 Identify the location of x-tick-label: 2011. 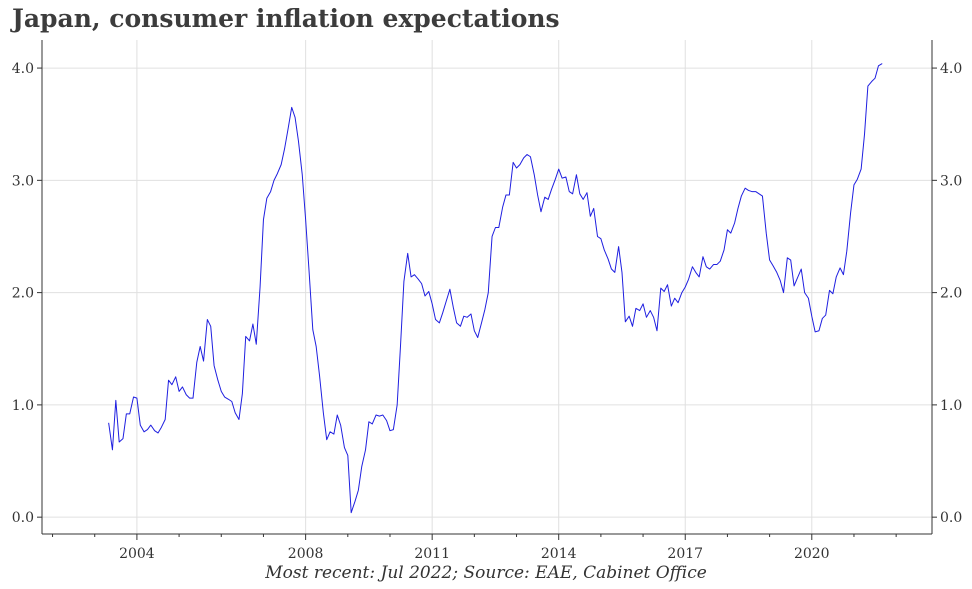
(432, 553).